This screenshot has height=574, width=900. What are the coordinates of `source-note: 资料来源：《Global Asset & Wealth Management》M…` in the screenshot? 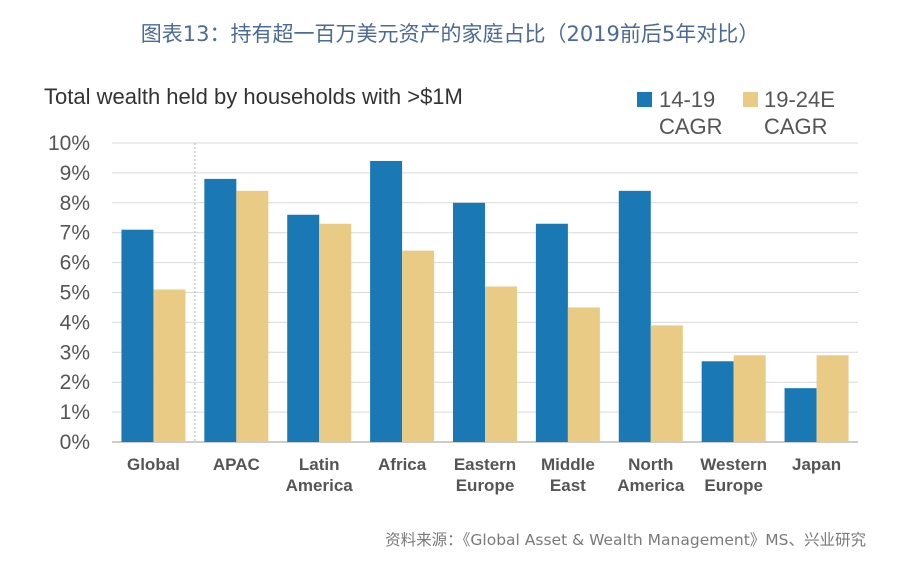 It's located at (625, 540).